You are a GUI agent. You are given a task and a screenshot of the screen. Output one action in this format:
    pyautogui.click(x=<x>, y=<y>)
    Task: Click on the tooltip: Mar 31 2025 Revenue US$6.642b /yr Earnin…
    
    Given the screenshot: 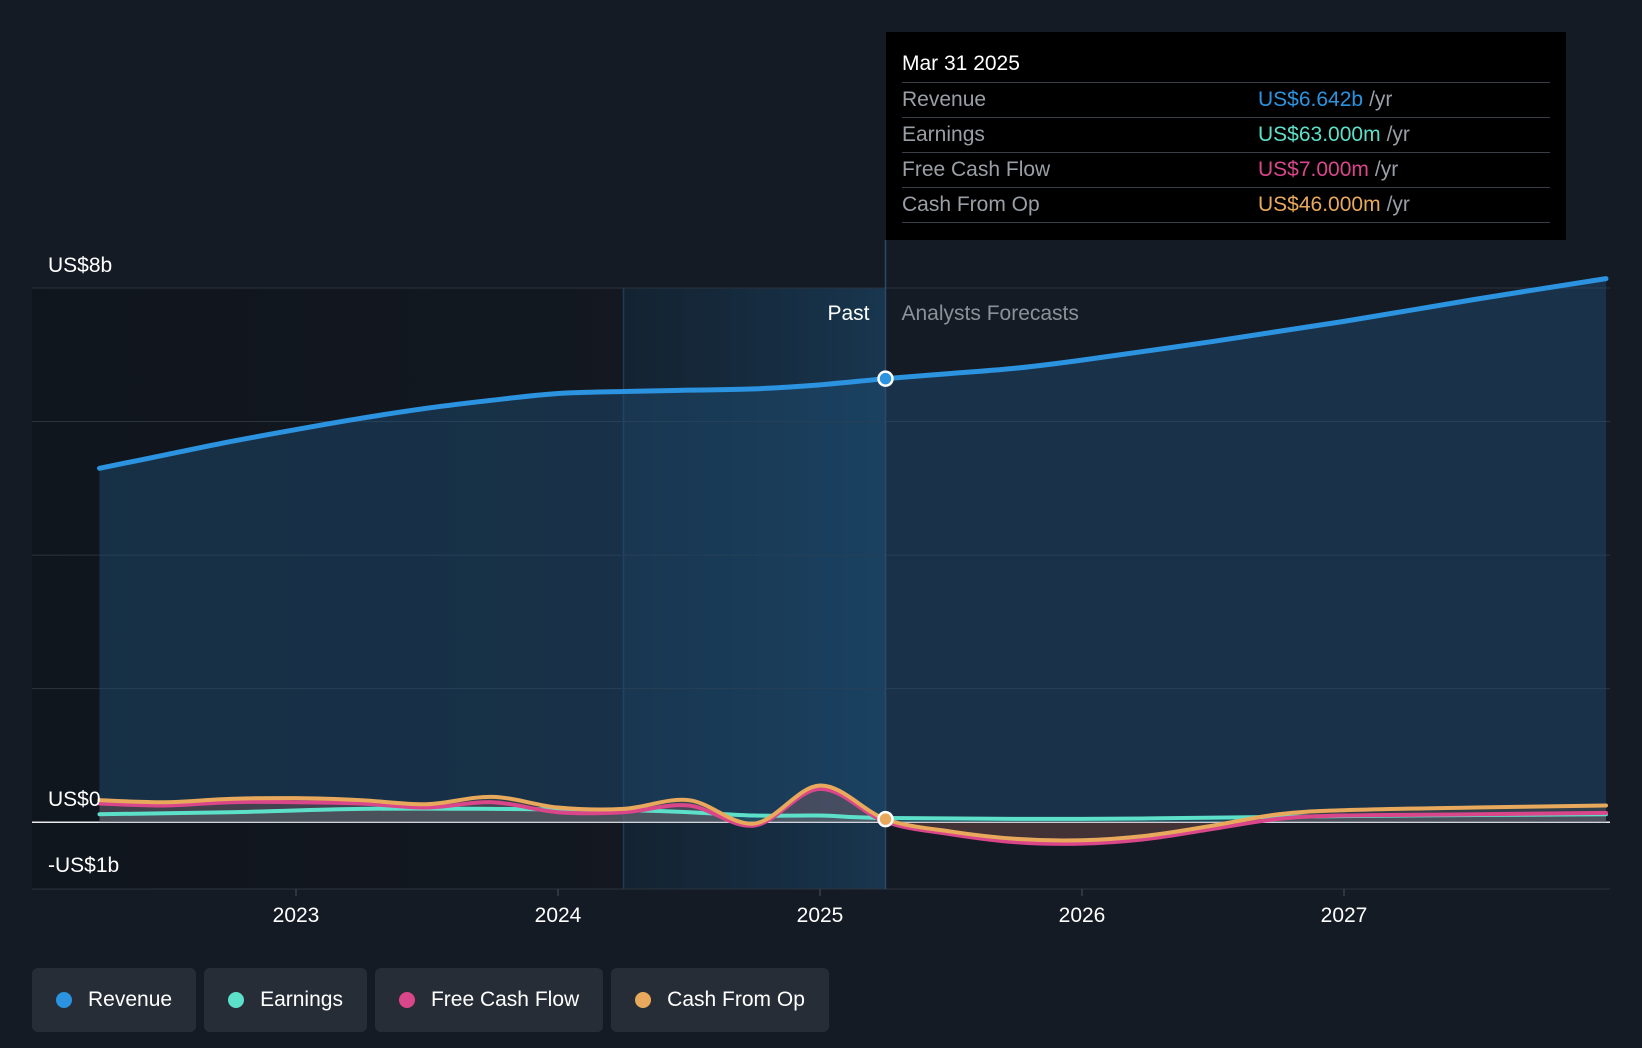 What is the action you would take?
    pyautogui.click(x=1226, y=136)
    